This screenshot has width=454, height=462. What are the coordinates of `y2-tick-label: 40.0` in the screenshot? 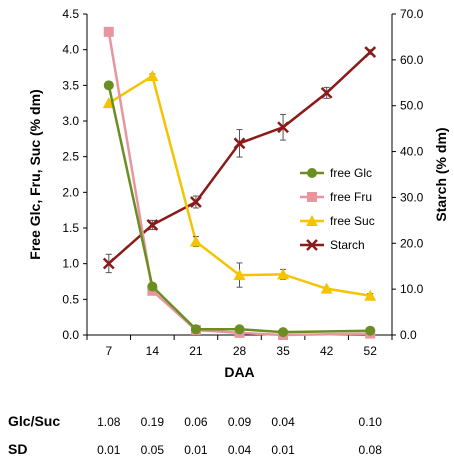 It's located at (412, 152).